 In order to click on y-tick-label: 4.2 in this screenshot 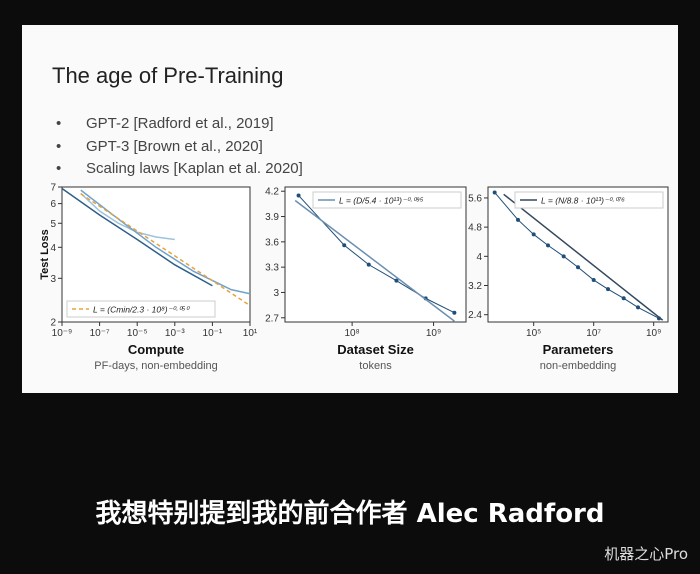, I will do `click(272, 192)`.